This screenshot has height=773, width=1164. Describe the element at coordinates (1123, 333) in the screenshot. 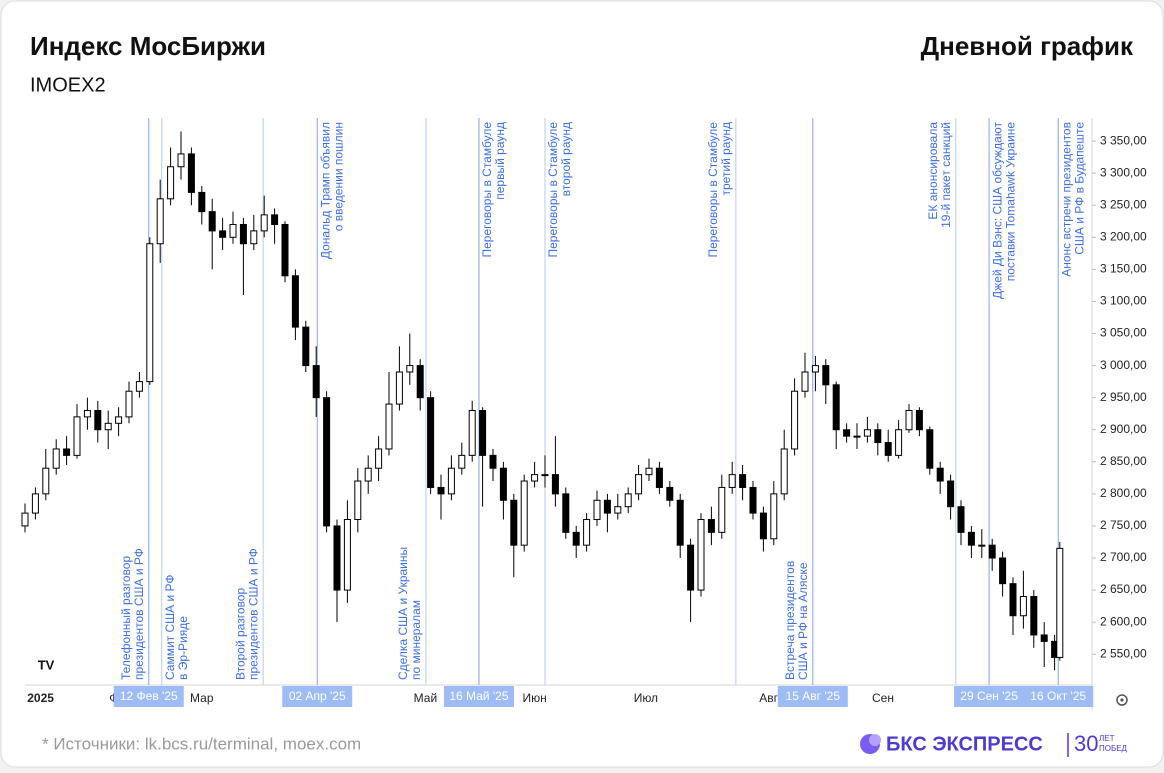

I see `y-tick-label: 3 050,00` at that location.